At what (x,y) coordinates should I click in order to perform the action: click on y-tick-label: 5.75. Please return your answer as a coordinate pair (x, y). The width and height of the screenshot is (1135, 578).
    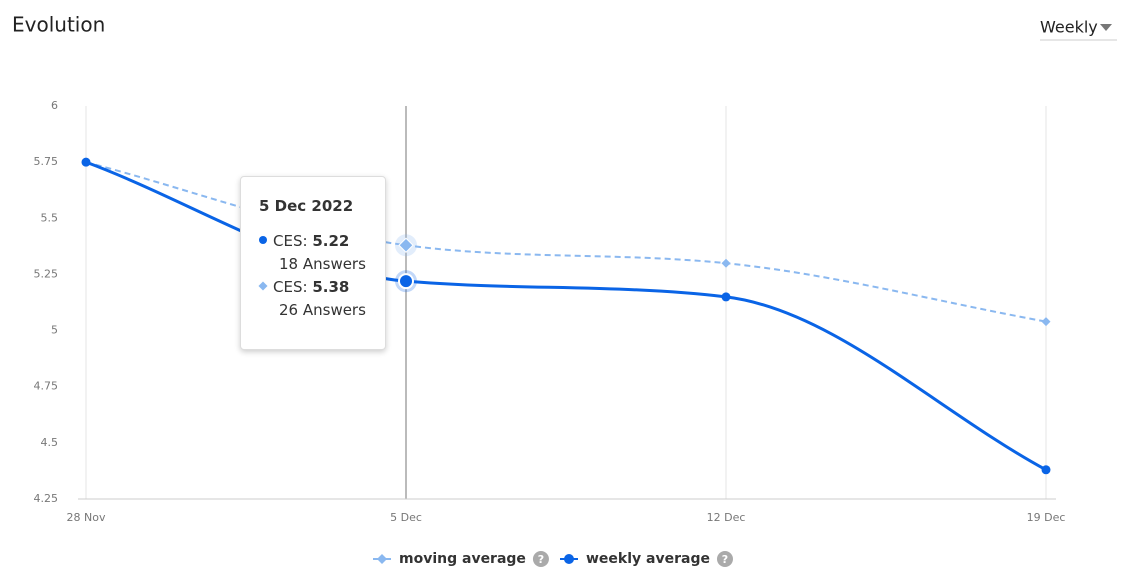
    Looking at the image, I should click on (46, 161).